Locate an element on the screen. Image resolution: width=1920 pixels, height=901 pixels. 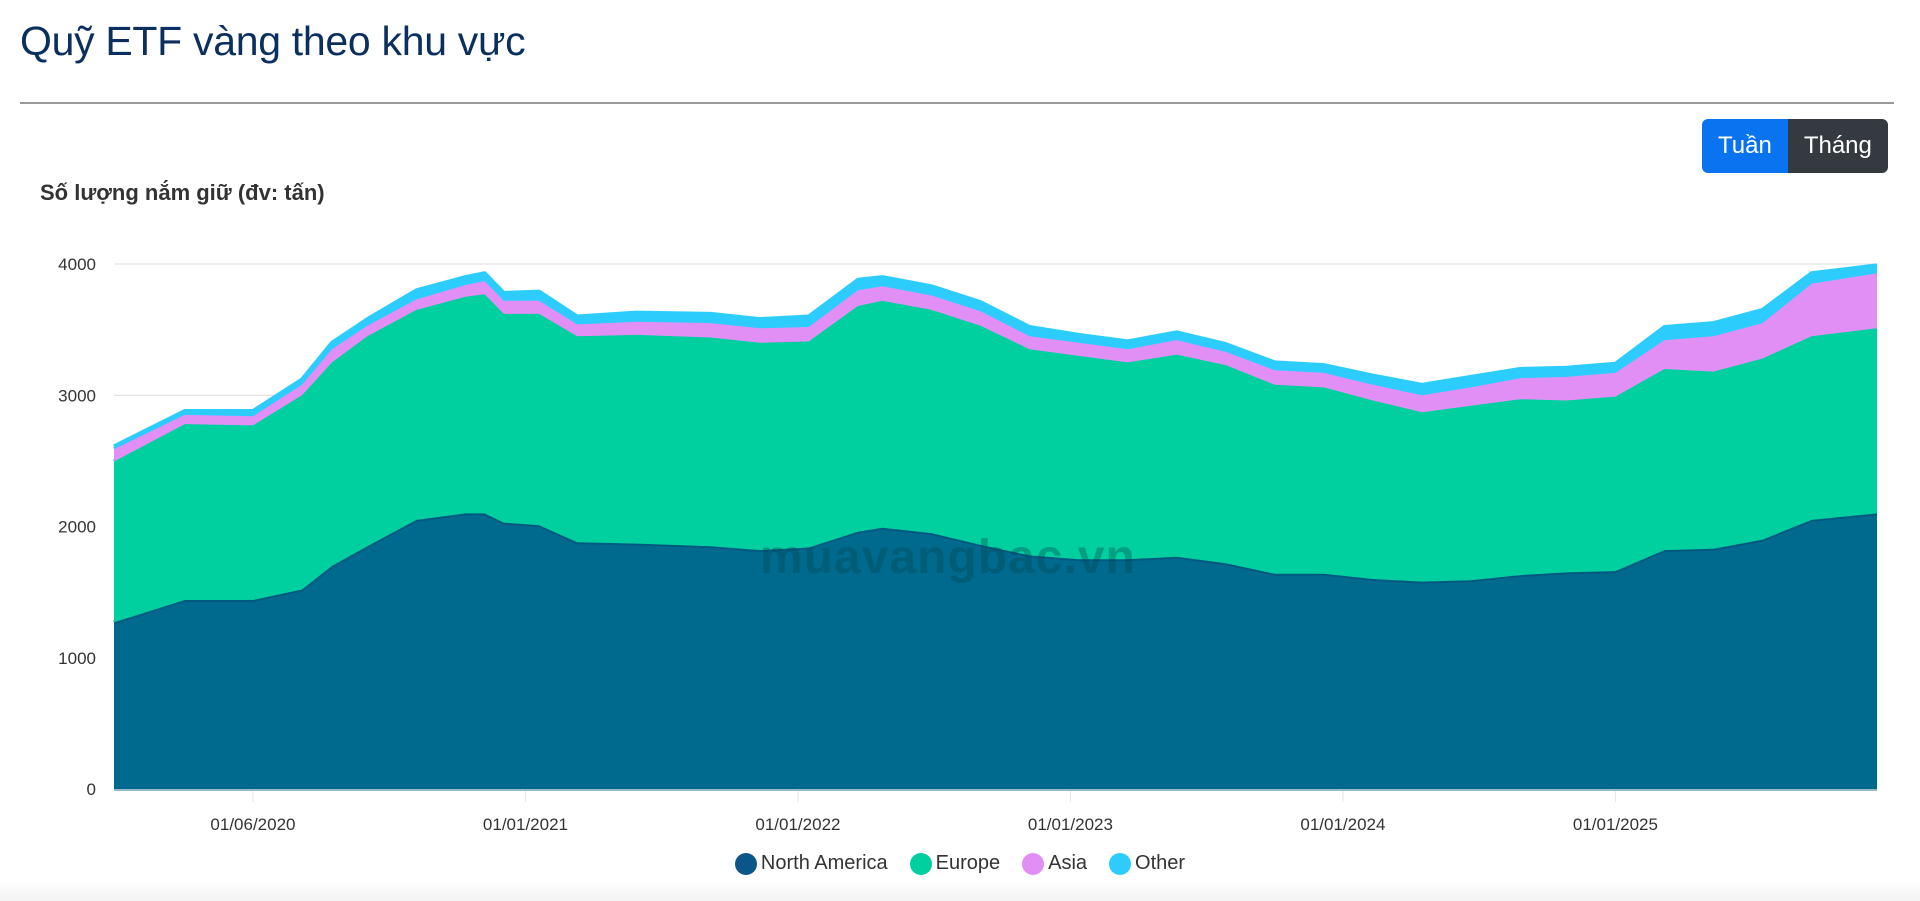
page-title: Quỹ ETF vàng theo khu vực is located at coordinates (273, 41).